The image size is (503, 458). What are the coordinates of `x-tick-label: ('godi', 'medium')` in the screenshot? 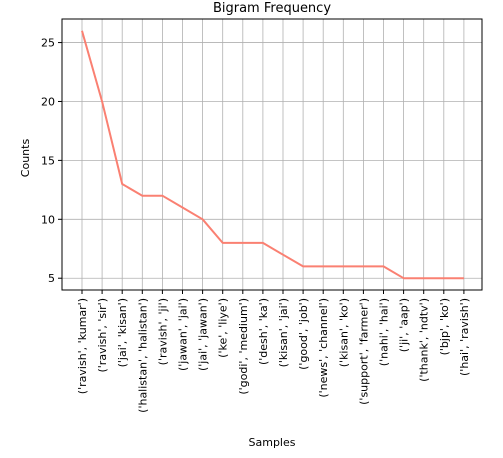 It's located at (243, 346).